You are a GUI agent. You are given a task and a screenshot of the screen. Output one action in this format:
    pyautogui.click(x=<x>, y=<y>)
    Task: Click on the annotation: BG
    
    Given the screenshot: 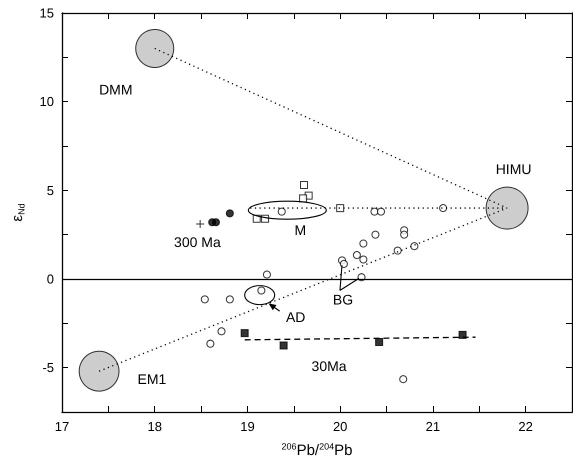 What is the action you would take?
    pyautogui.click(x=343, y=299)
    